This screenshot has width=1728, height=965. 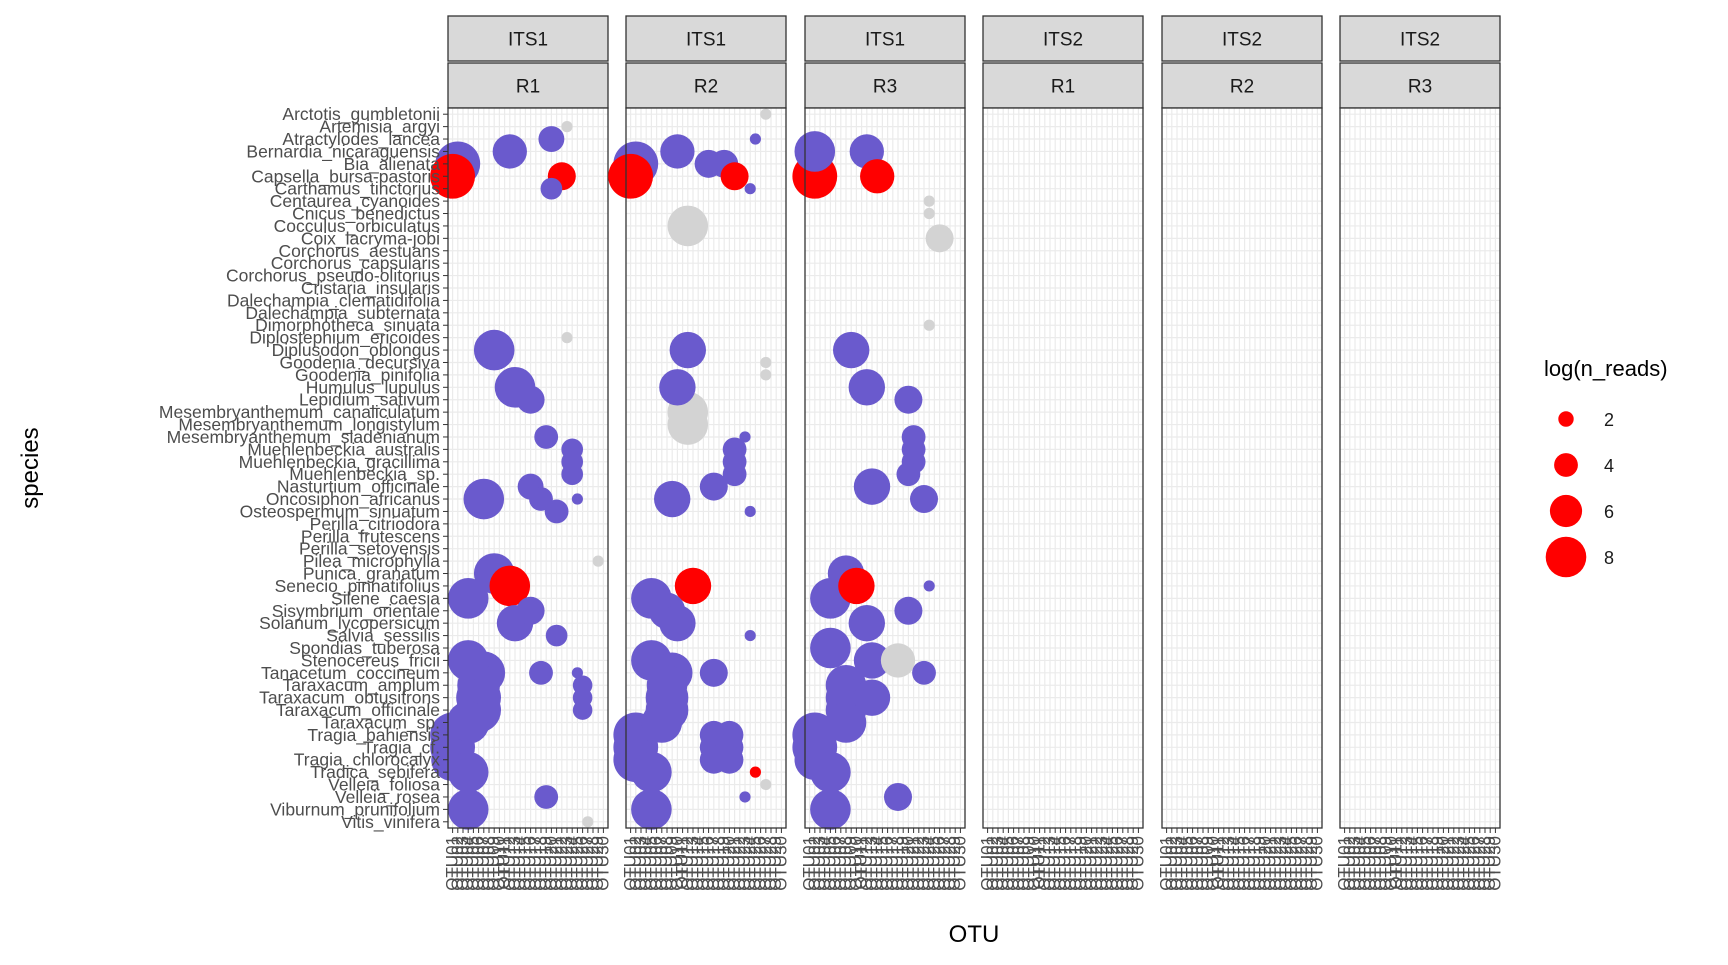 I want to click on y-tick-label: Salvia_sessilis, so click(x=383, y=636).